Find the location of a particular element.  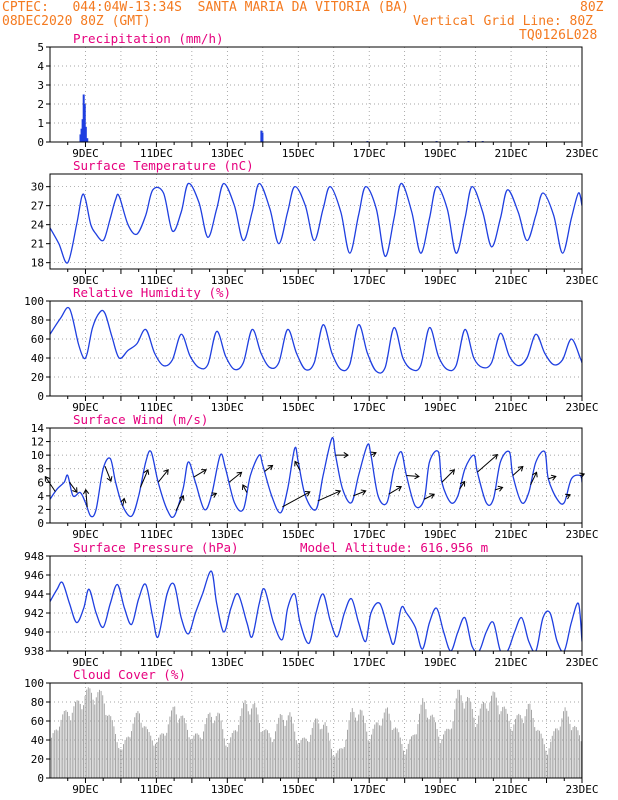

header-line2-right: Vertical Grid Line: 80Z is located at coordinates (503, 21).